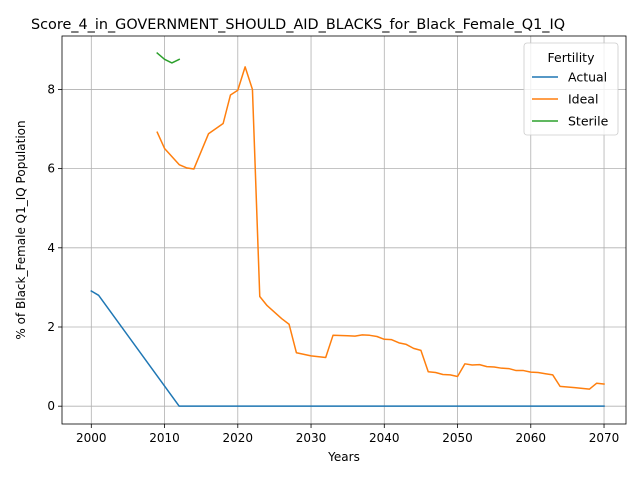  What do you see at coordinates (604, 438) in the screenshot?
I see `x-tick-label: 2070` at bounding box center [604, 438].